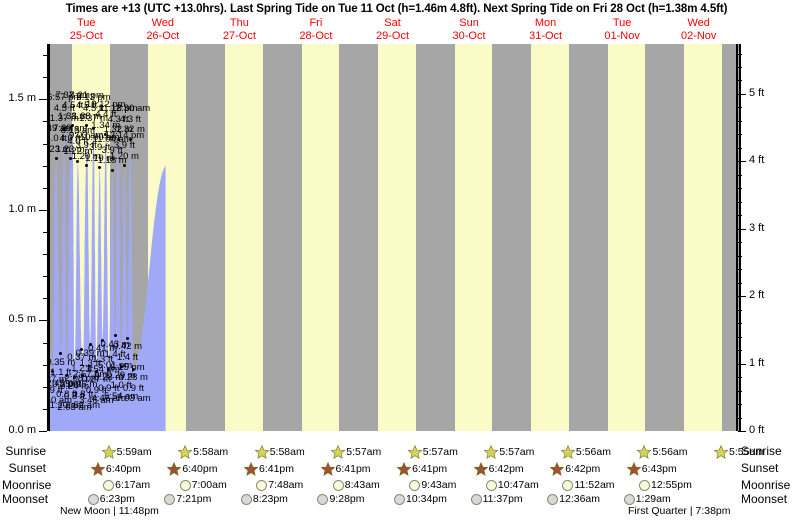 Image resolution: width=793 pixels, height=520 pixels. Describe the element at coordinates (163, 29) in the screenshot. I see `day-label-1: Wed 26-Oct` at that location.